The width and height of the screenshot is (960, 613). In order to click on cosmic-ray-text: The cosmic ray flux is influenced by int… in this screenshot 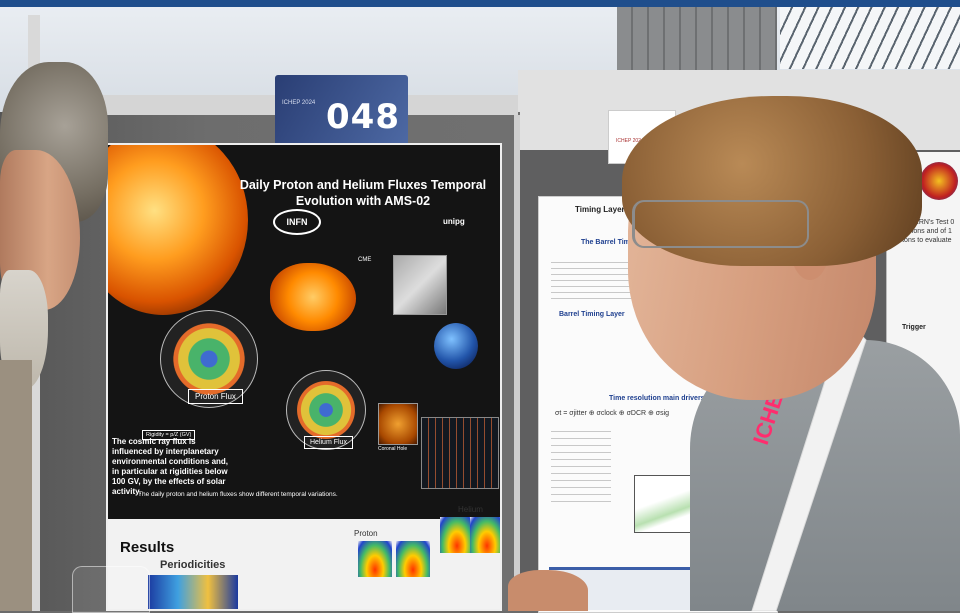, I will do `click(170, 466)`.